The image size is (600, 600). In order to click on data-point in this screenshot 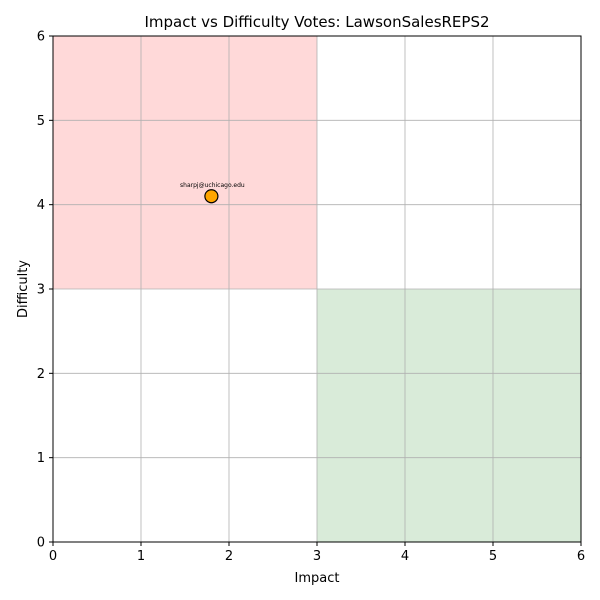, I will do `click(211, 196)`.